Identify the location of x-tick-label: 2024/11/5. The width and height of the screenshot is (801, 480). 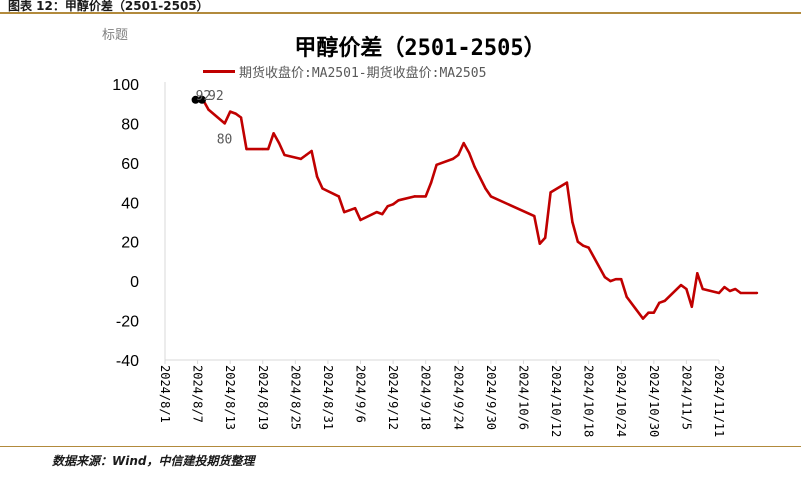
(686, 397).